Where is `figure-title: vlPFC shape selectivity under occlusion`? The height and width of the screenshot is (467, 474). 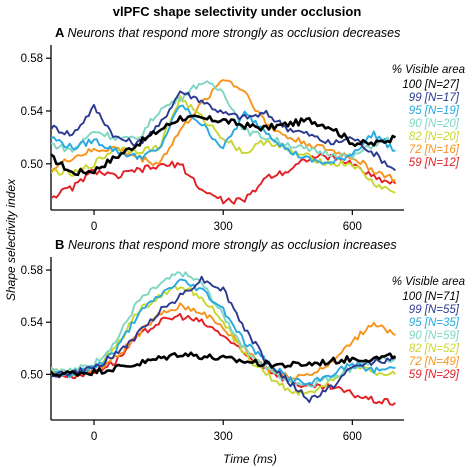
figure-title: vlPFC shape selectivity under occlusion is located at coordinates (237, 11).